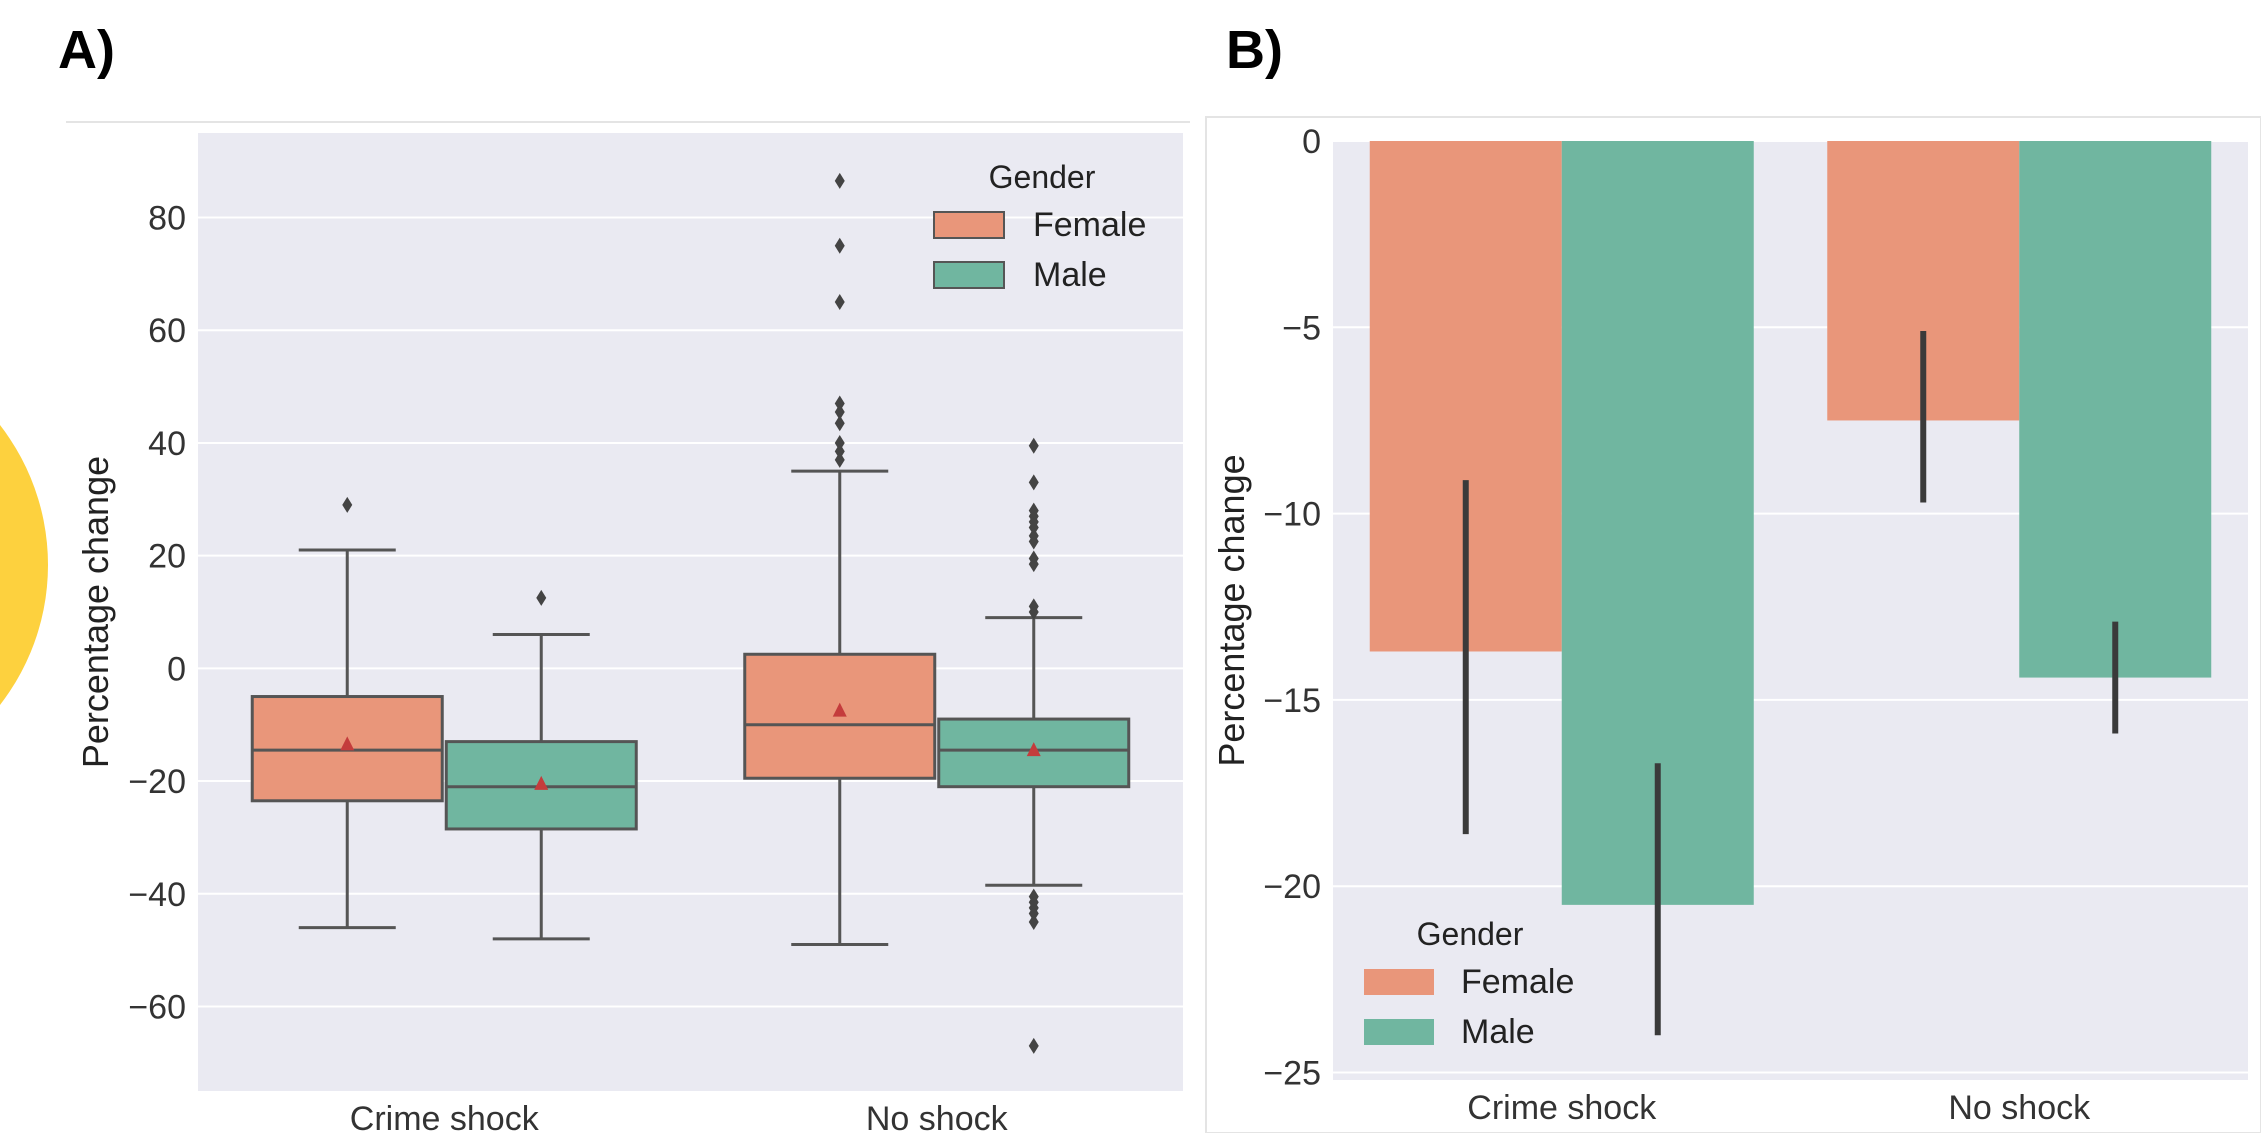 The image size is (2261, 1133). Describe the element at coordinates (157, 1007) in the screenshot. I see `y-tick-label-a: −60` at that location.